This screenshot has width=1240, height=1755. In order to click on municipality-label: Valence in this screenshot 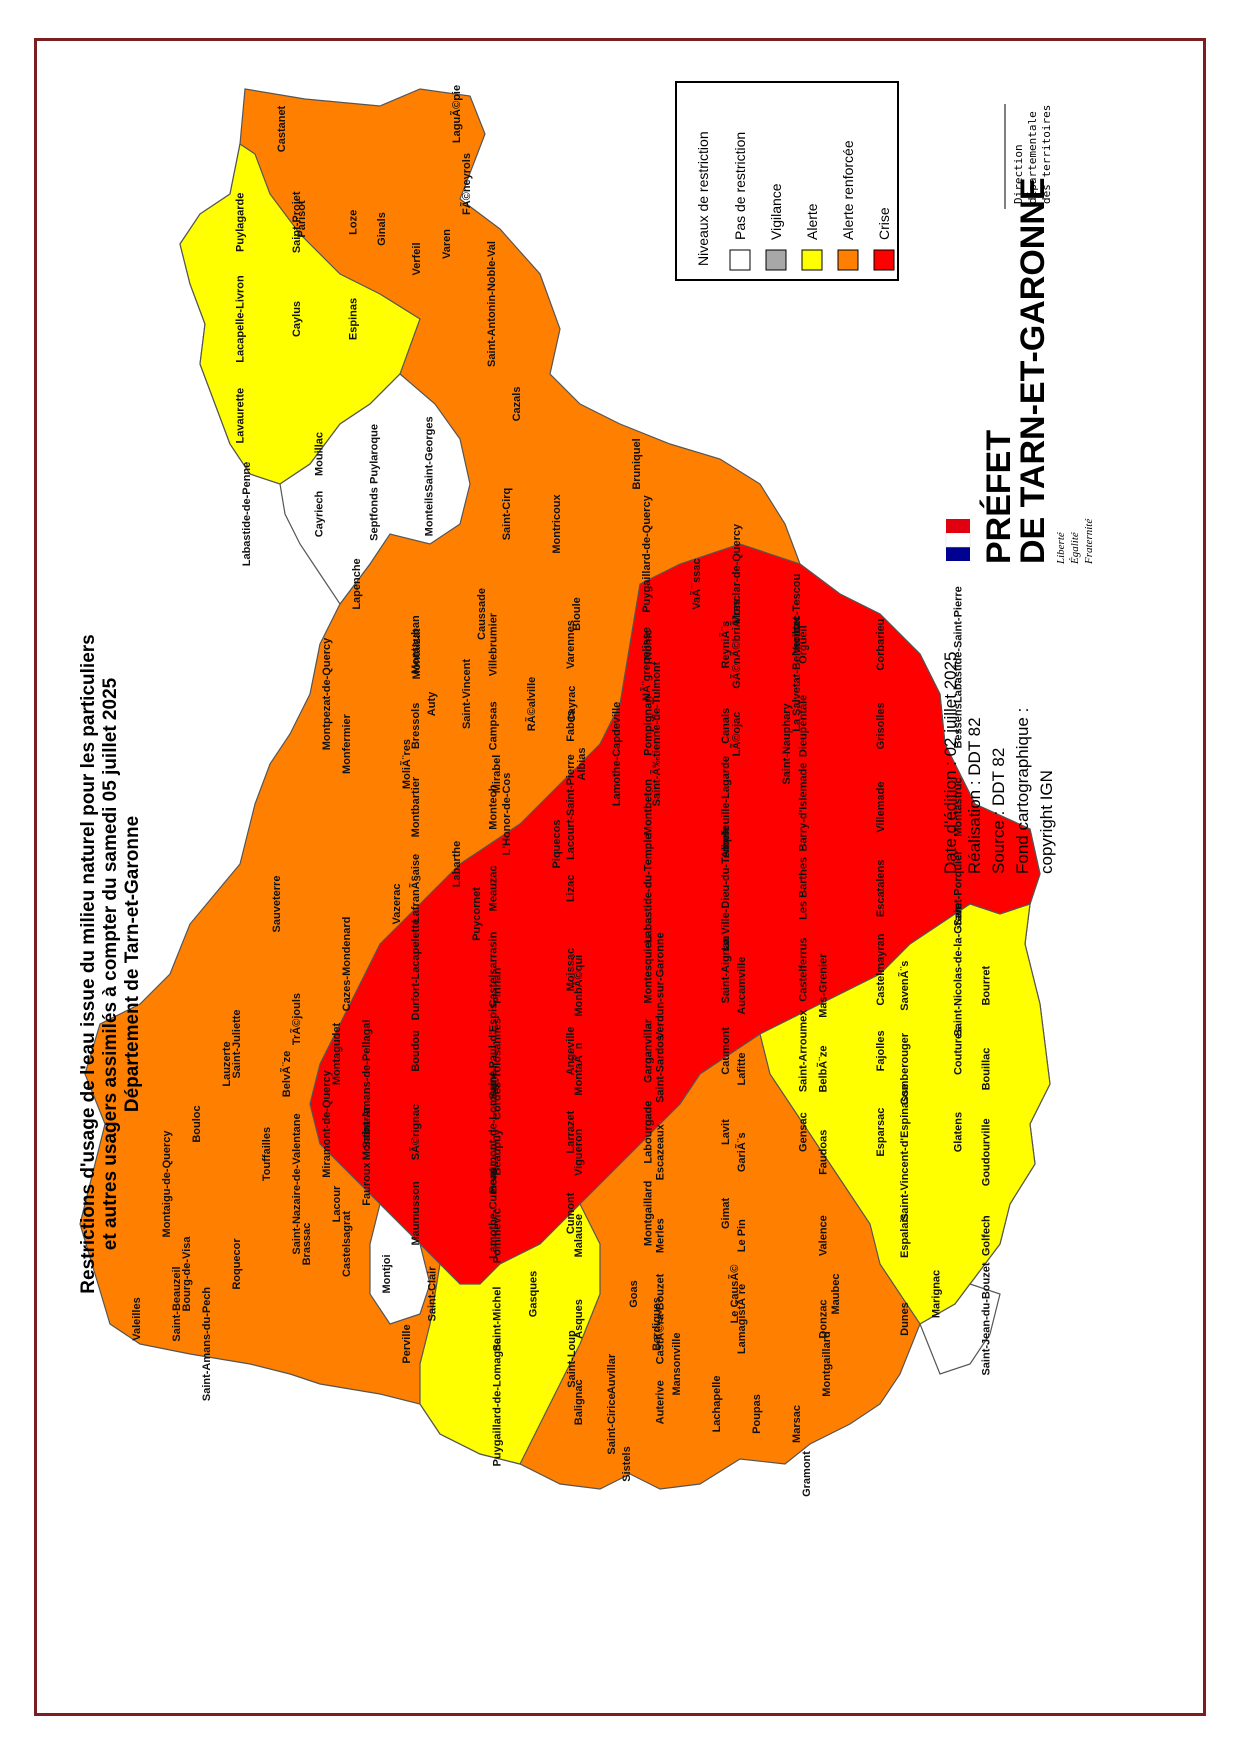, I will do `click(823, 1235)`.